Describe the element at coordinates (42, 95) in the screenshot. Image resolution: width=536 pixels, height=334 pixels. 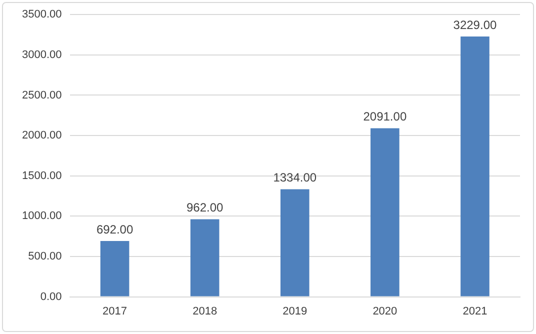
I see `y-tick-label: 2500.00` at that location.